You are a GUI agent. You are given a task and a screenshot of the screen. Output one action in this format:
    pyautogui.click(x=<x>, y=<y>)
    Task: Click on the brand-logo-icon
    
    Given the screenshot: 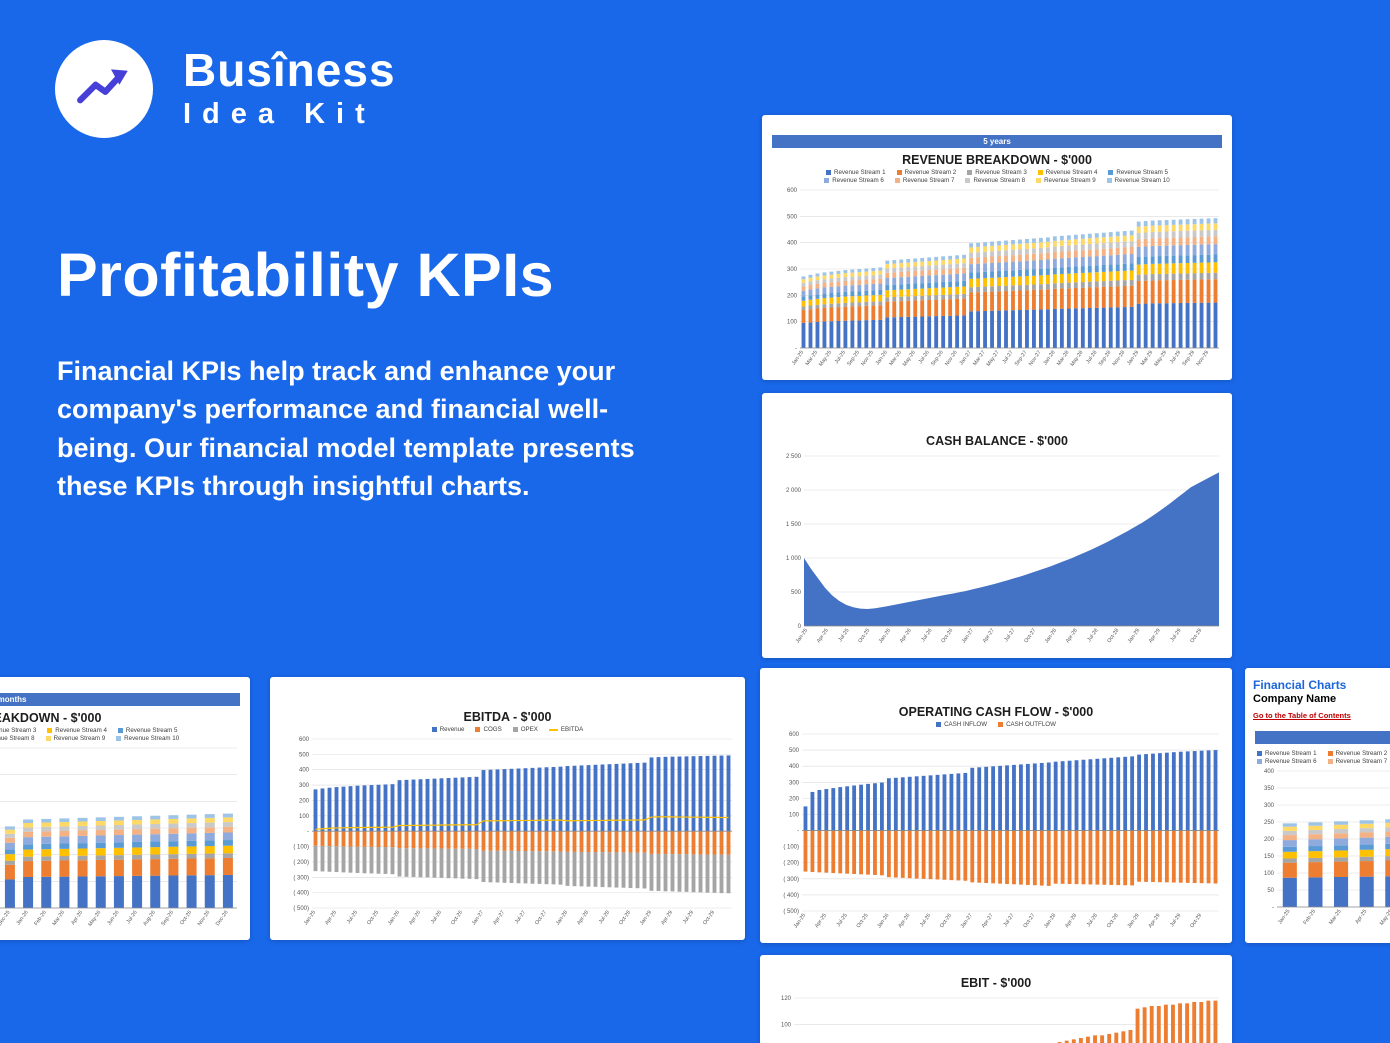 What is the action you would take?
    pyautogui.click(x=104, y=89)
    